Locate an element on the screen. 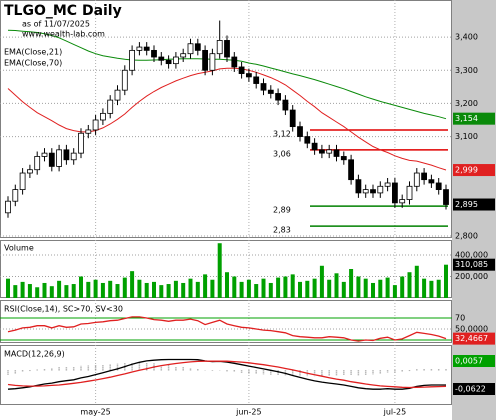  x-tick-label: jun-25 is located at coordinates (248, 412).